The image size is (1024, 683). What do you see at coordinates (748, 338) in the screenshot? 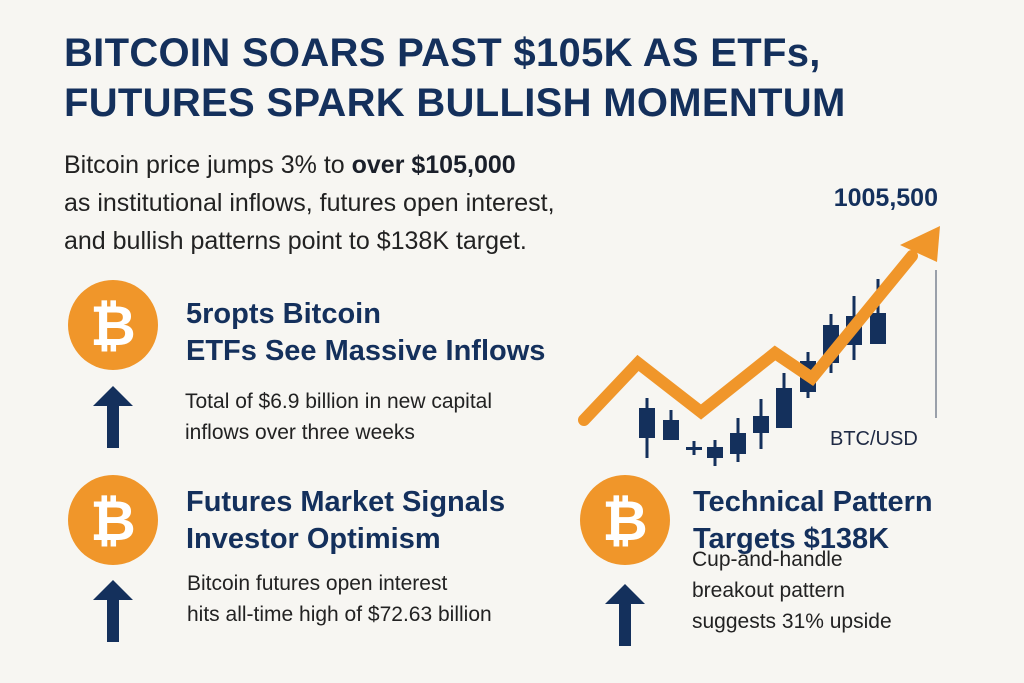
I see `trend-arrow-line` at bounding box center [748, 338].